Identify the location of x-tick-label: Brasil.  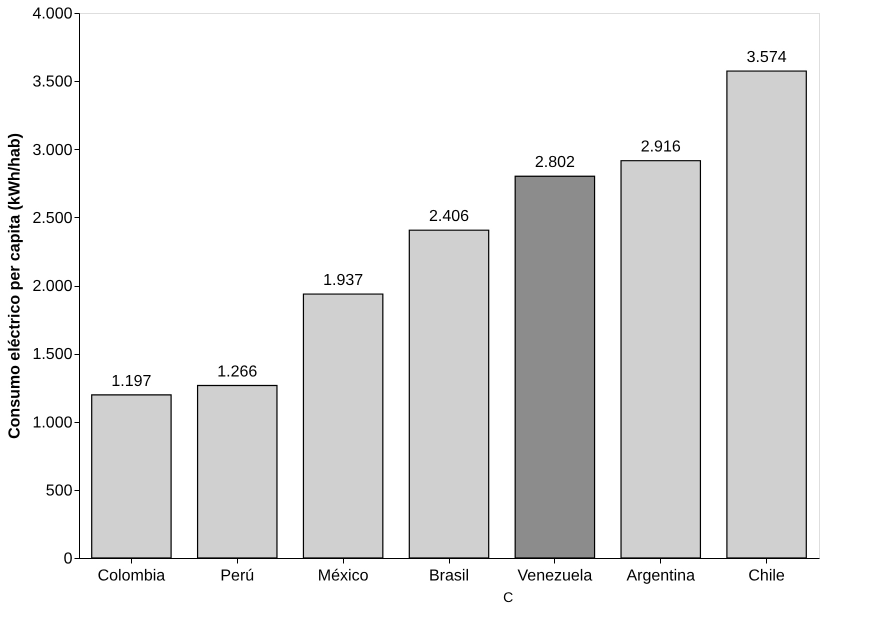
(449, 576).